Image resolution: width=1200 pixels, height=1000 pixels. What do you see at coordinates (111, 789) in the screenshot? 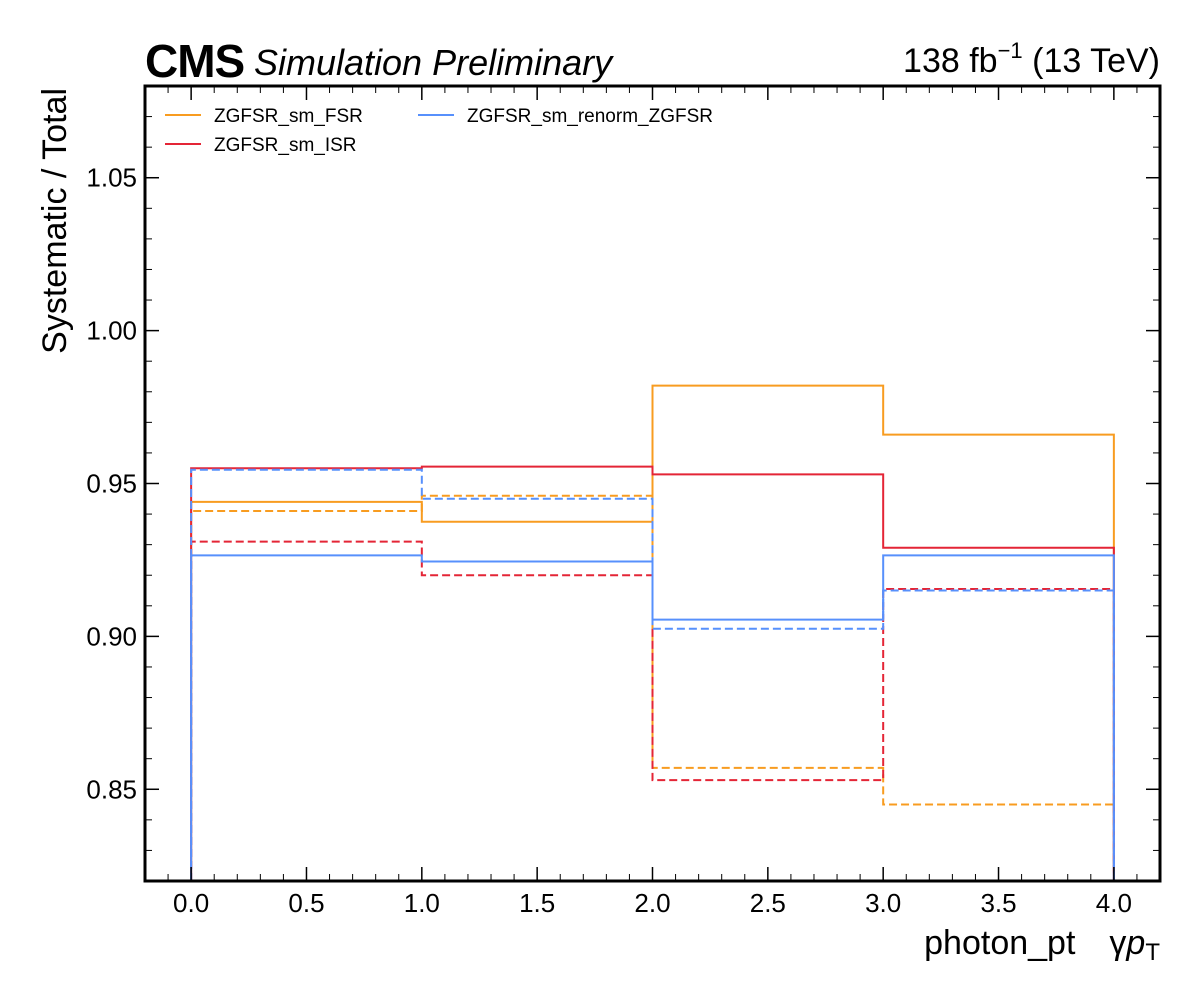
I see `y-tick-label: 0.85` at bounding box center [111, 789].